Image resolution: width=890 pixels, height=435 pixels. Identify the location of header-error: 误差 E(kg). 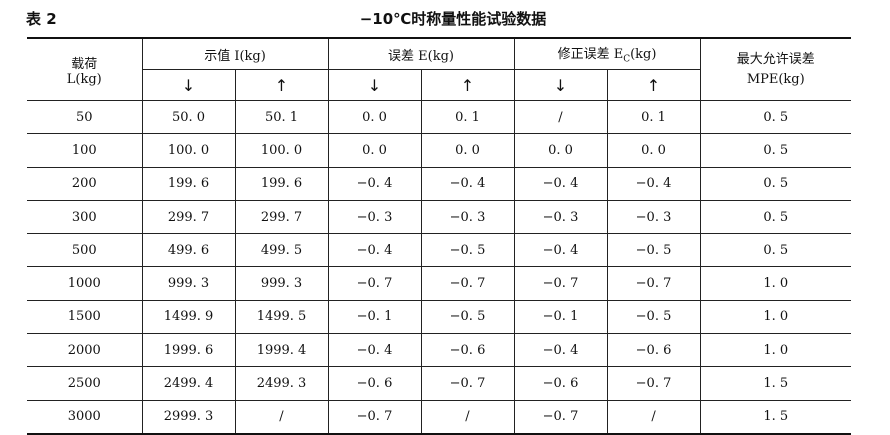
(421, 53).